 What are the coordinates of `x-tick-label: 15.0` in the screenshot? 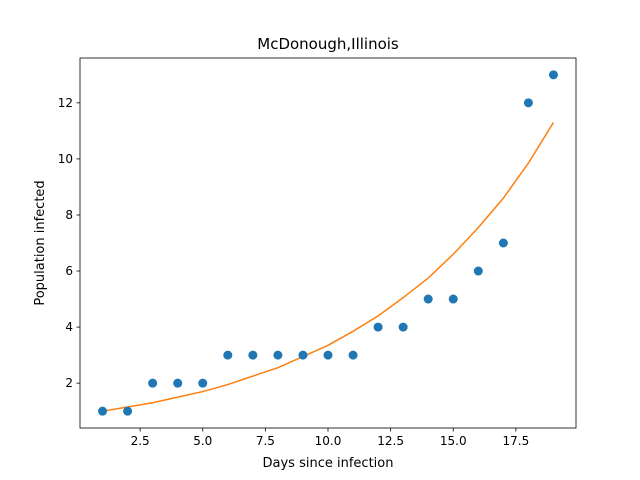 It's located at (453, 441).